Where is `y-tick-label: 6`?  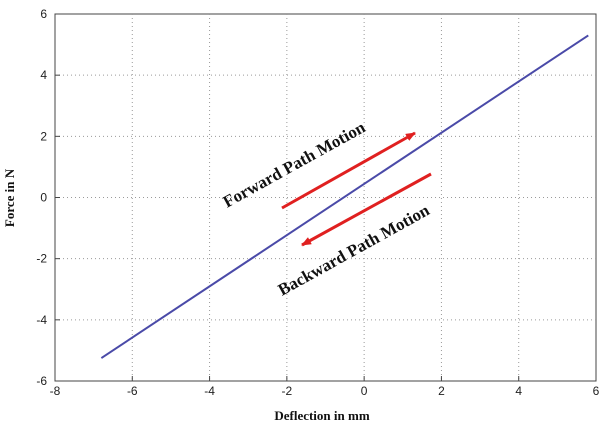 y-tick-label: 6 is located at coordinates (43, 14).